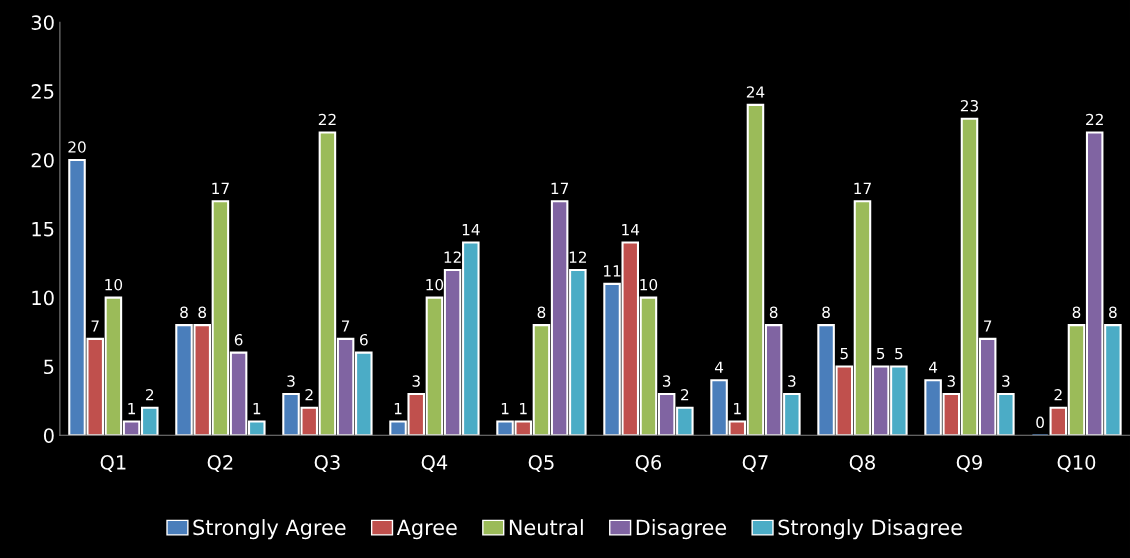 Image resolution: width=1130 pixels, height=558 pixels. I want to click on y-tick-label: 30, so click(42, 22).